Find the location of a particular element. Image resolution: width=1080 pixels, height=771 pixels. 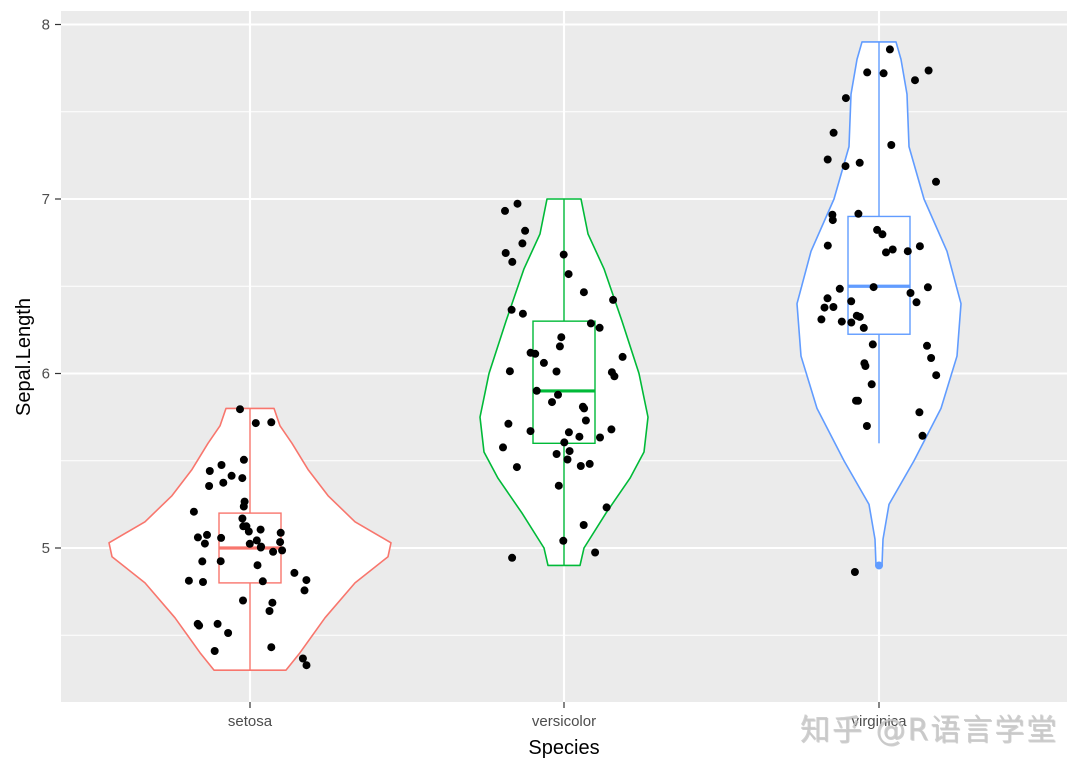

x-tick-label: virginica is located at coordinates (879, 721).